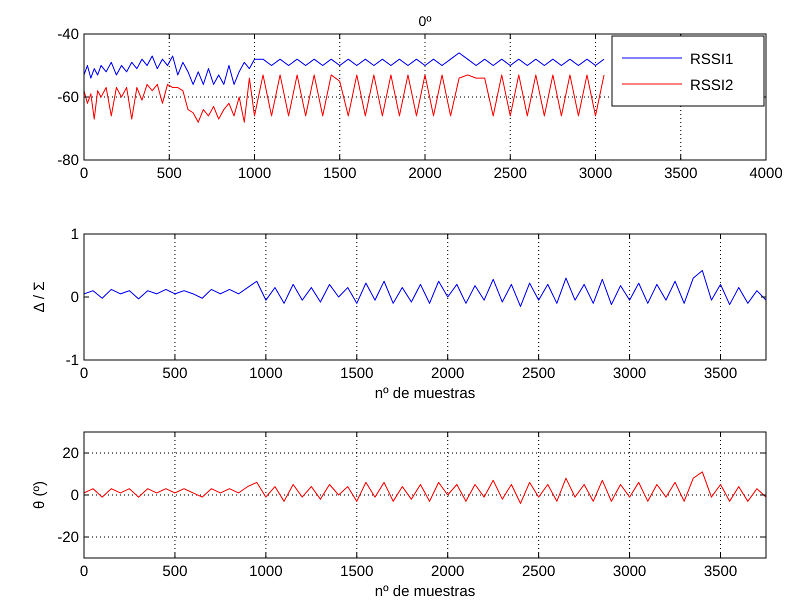 The width and height of the screenshot is (795, 612). I want to click on legend-label: RSSI2, so click(712, 85).